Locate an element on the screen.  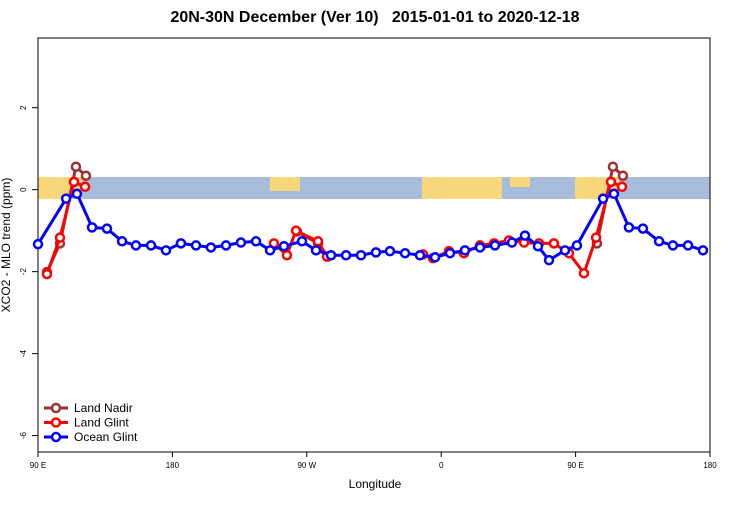
x-tick-label: 90 W is located at coordinates (306, 465).